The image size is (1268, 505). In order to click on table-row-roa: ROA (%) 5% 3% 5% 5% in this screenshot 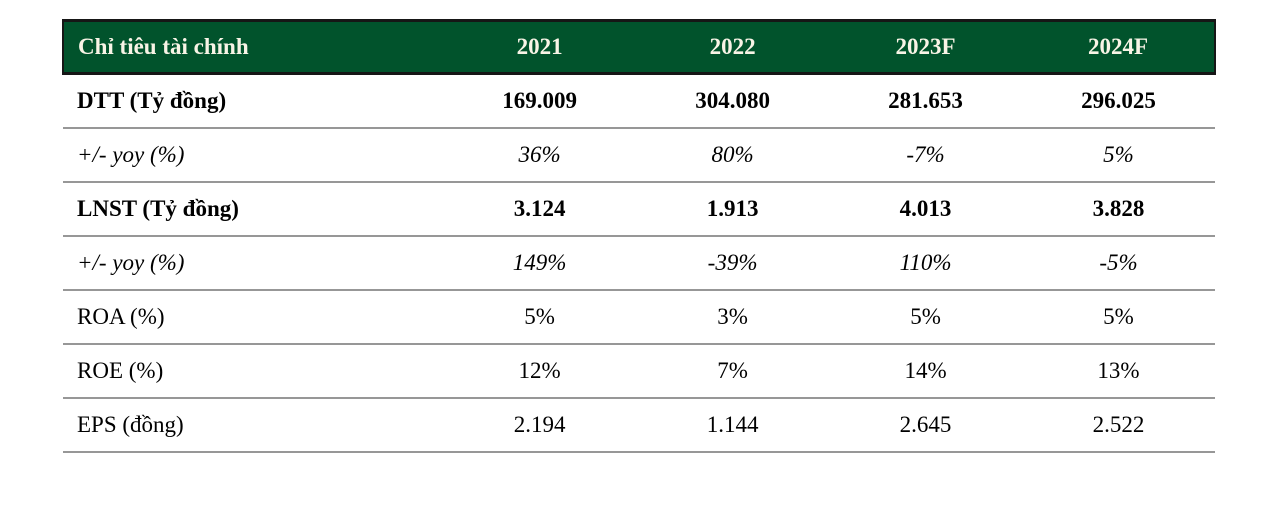, I will do `click(639, 317)`.